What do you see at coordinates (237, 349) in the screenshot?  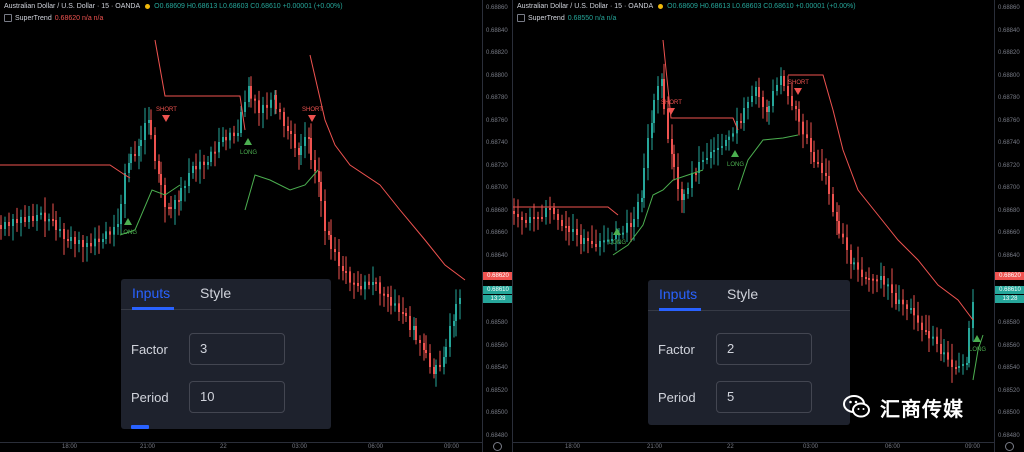 I see `factor-input: 3` at bounding box center [237, 349].